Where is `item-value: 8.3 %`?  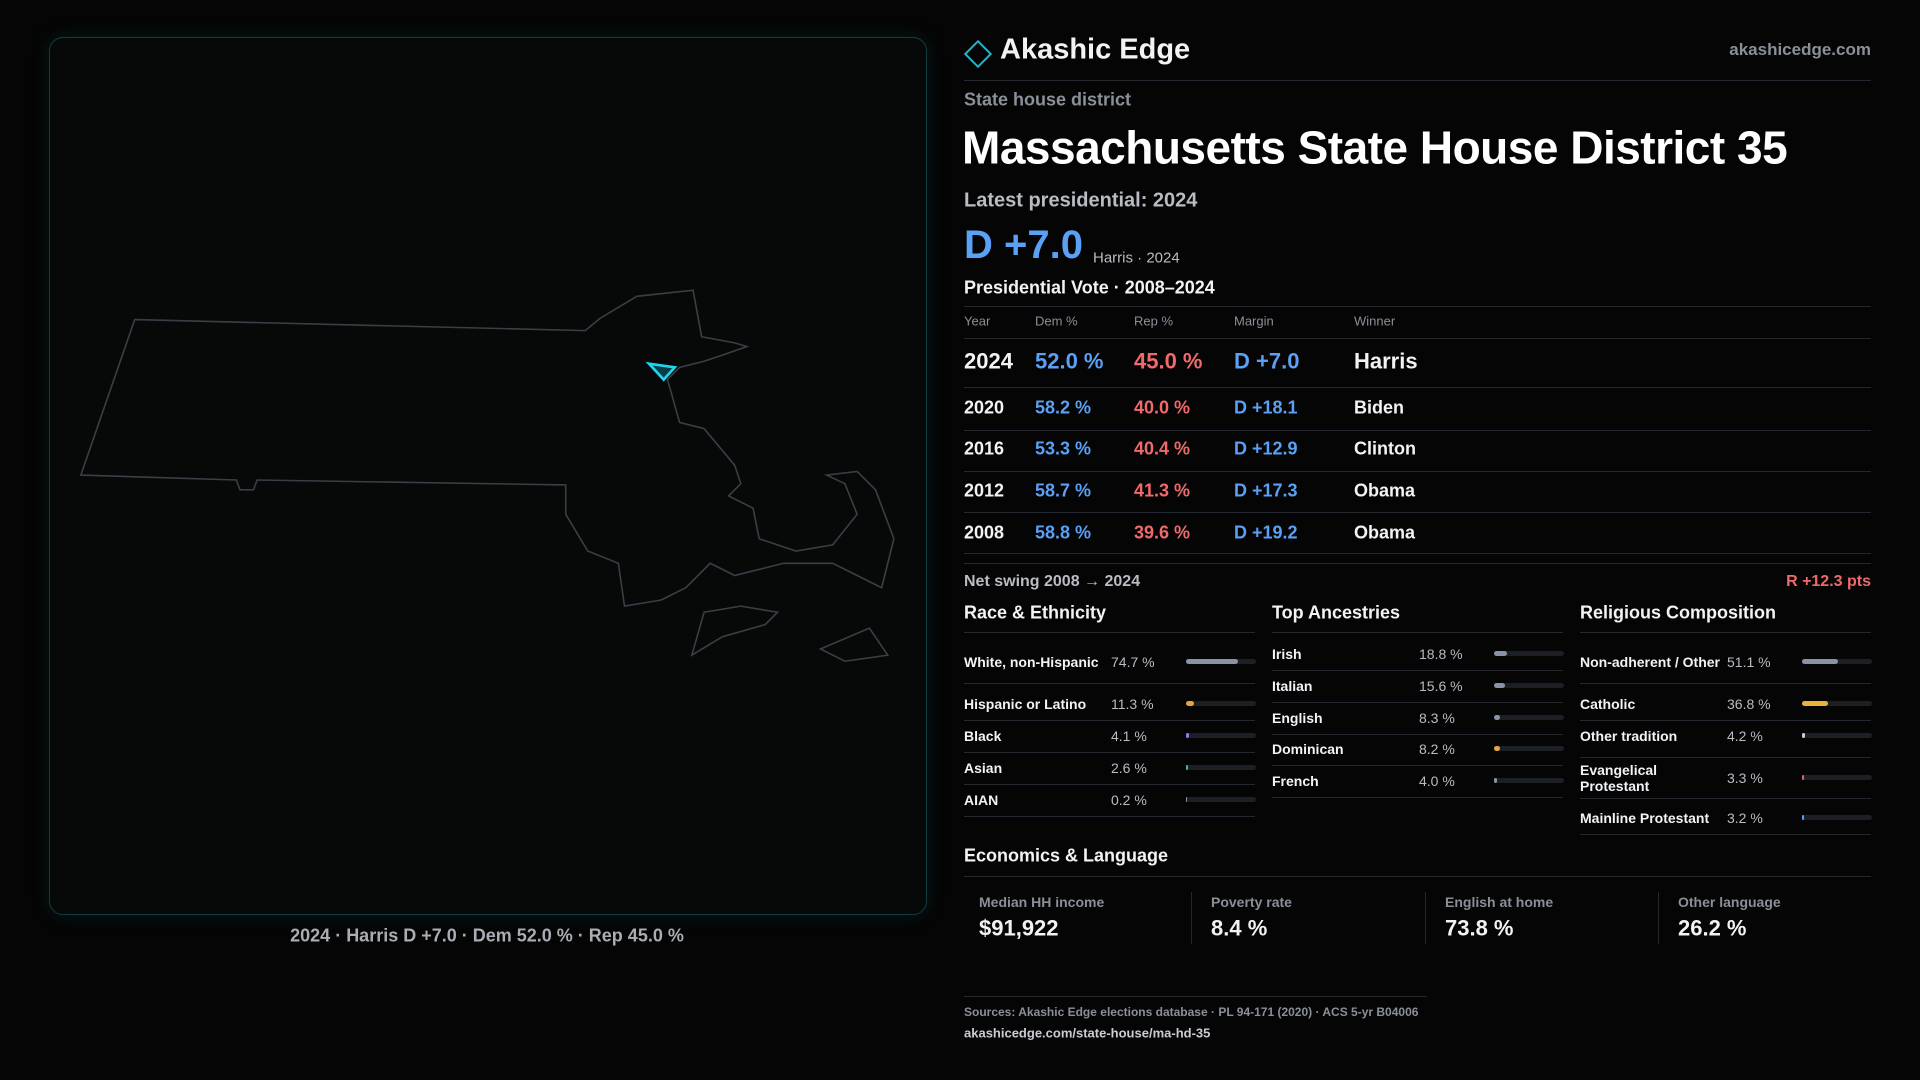
item-value: 8.3 % is located at coordinates (1437, 717).